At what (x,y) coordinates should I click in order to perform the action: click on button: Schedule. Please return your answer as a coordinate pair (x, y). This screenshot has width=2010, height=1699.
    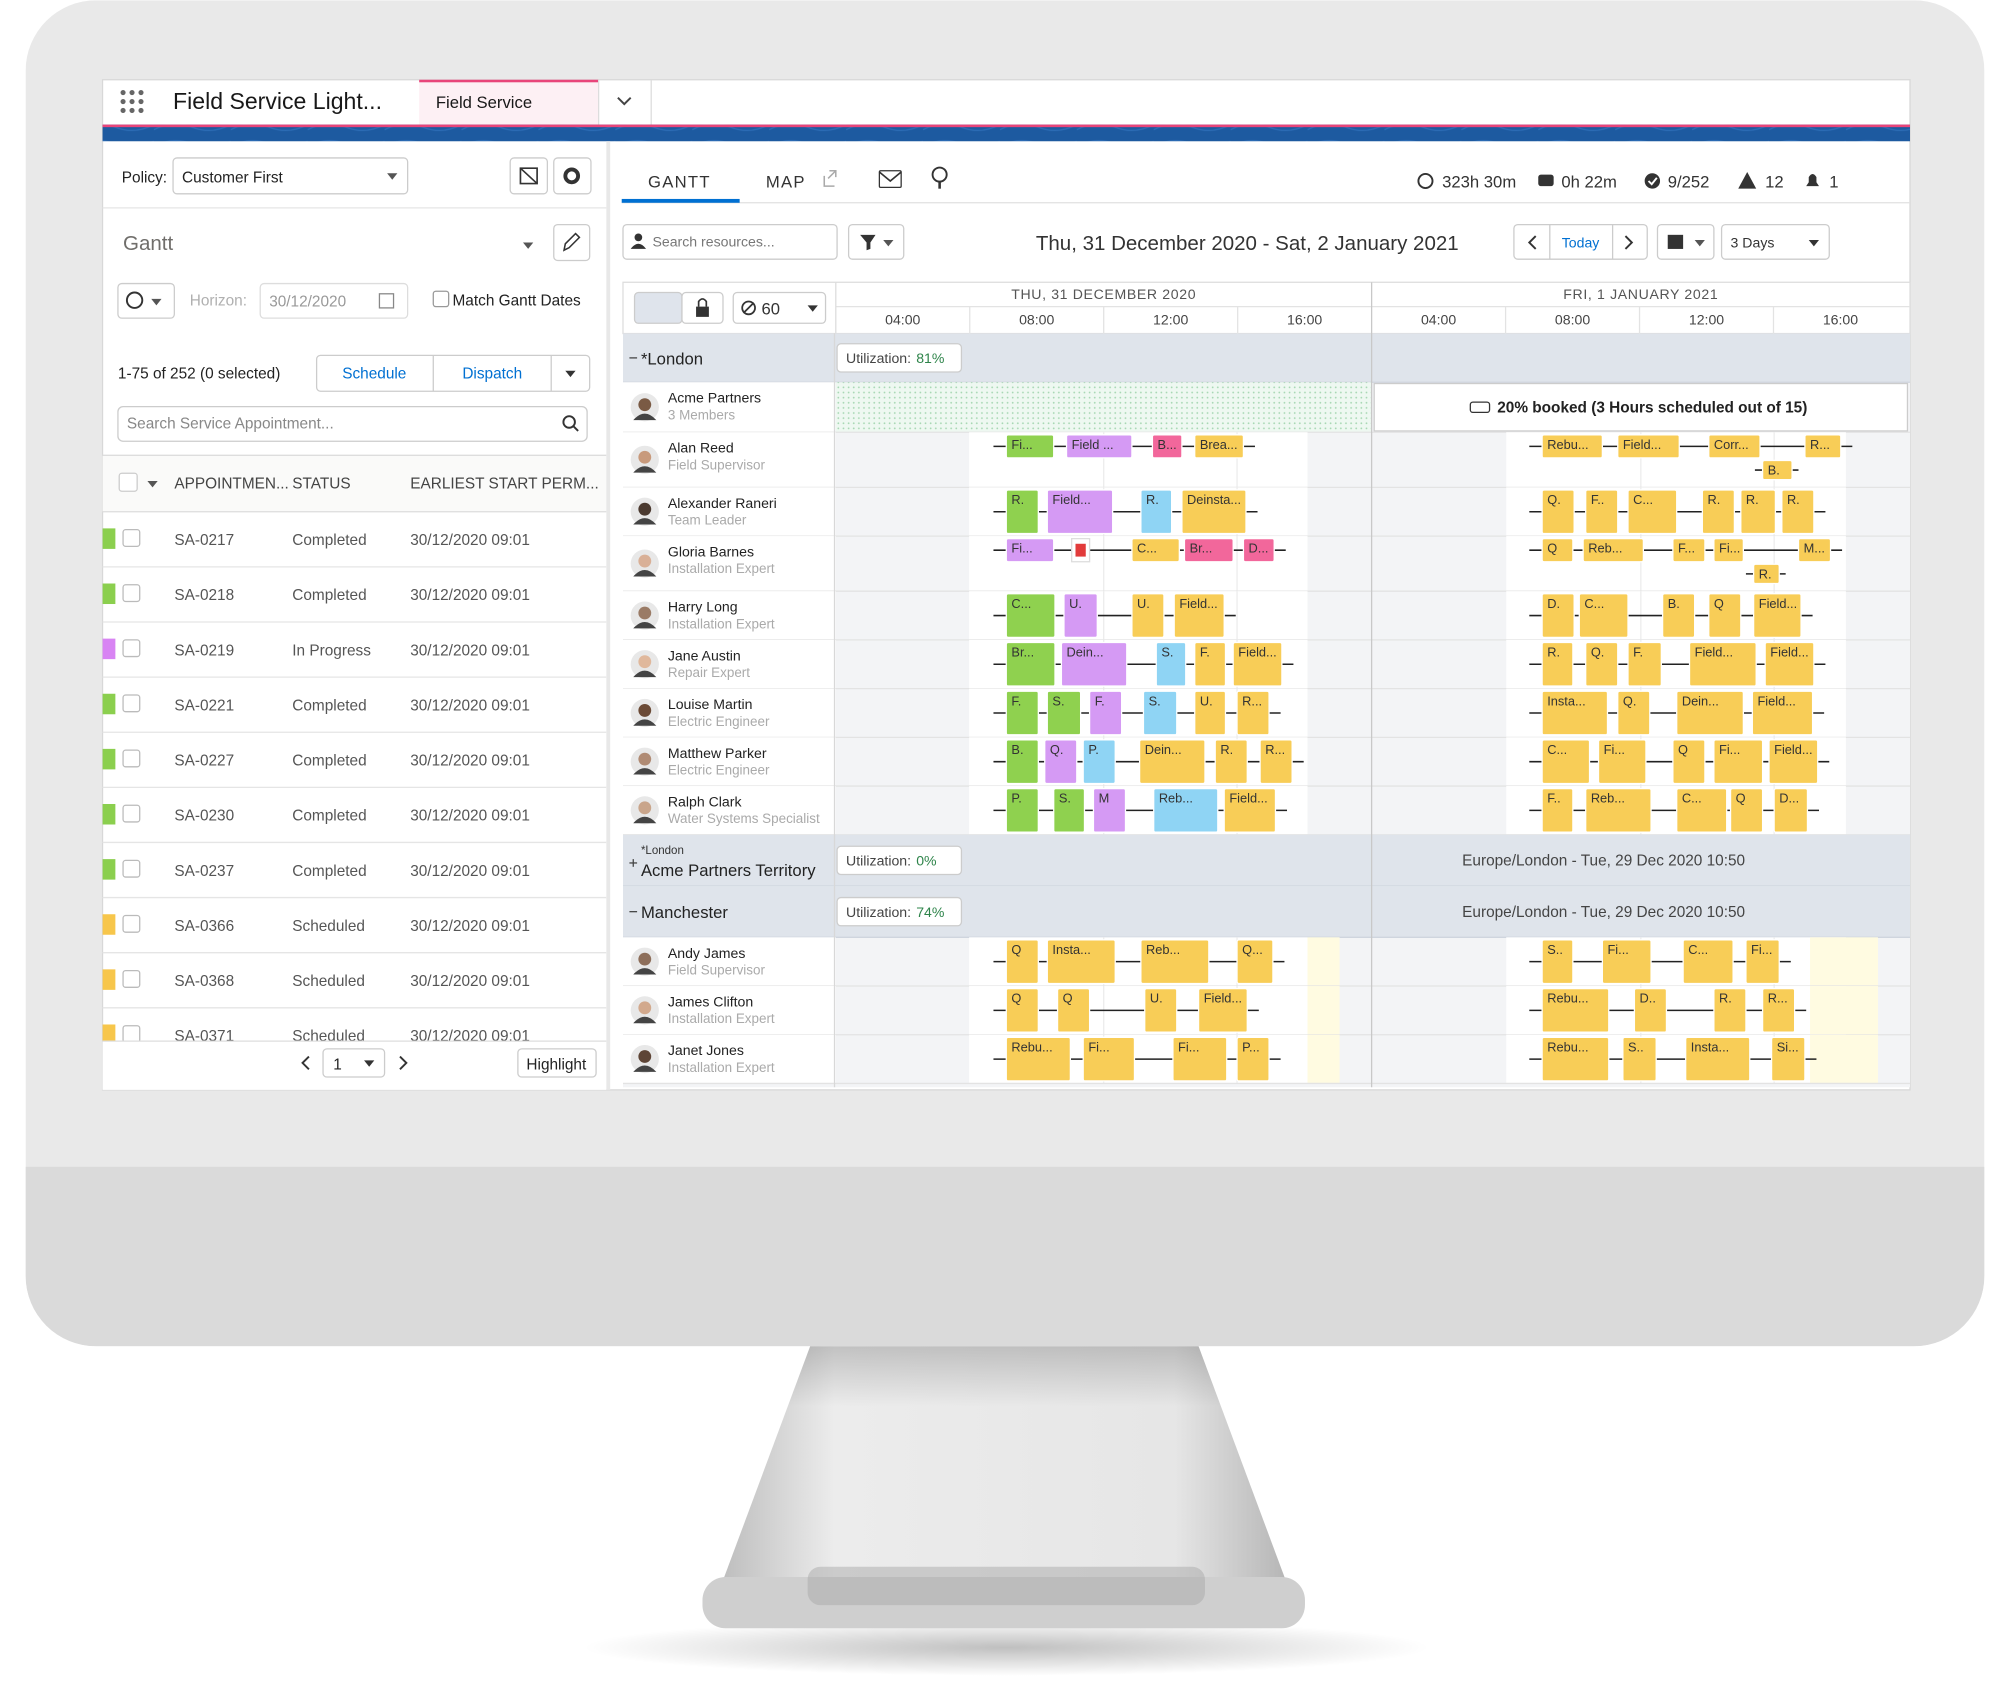
    Looking at the image, I should click on (374, 373).